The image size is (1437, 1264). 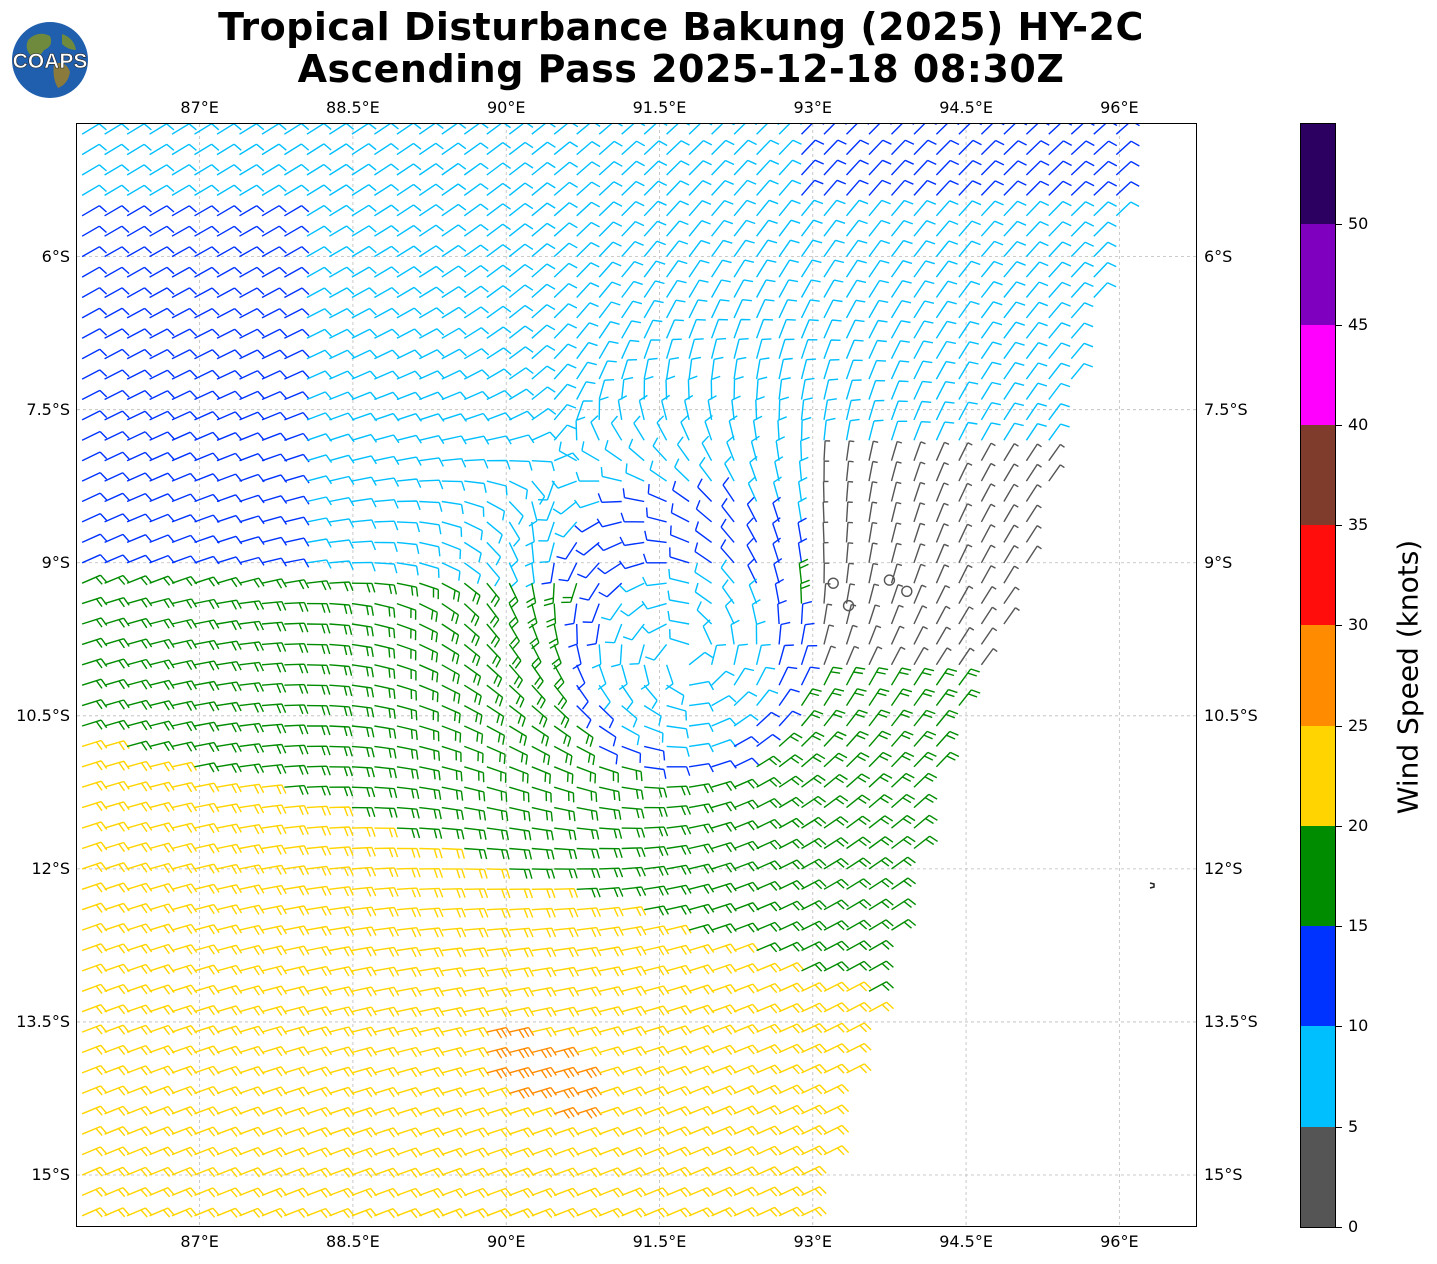 I want to click on latitude-tick-label: 9°S, so click(x=55, y=562).